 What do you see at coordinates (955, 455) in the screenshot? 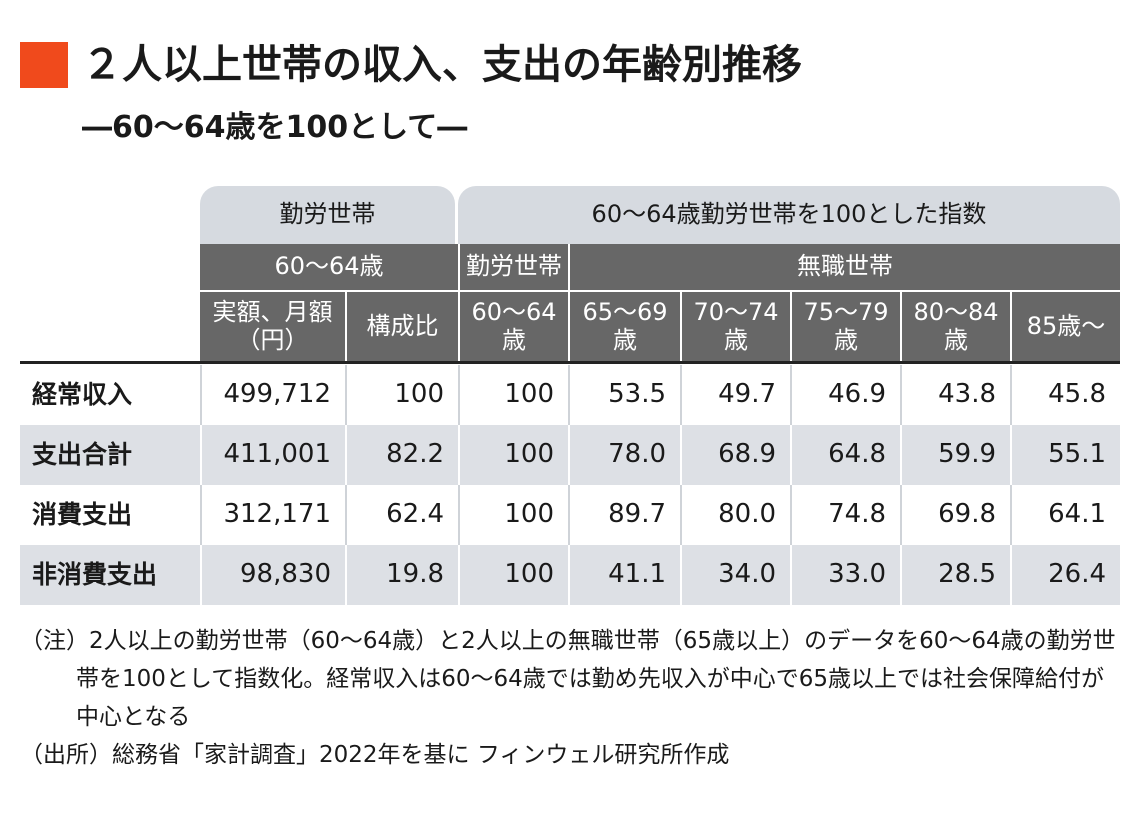
I see `cell-value: 59.9` at bounding box center [955, 455].